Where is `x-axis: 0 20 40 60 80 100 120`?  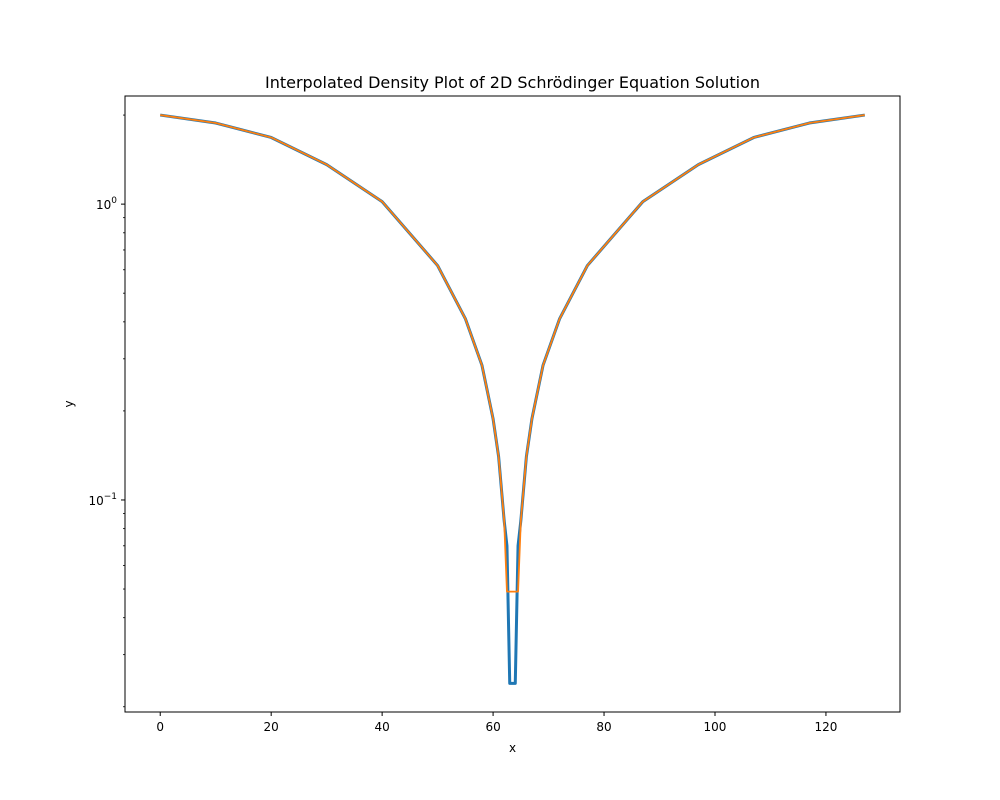 x-axis: 0 20 40 60 80 100 120 is located at coordinates (496, 723).